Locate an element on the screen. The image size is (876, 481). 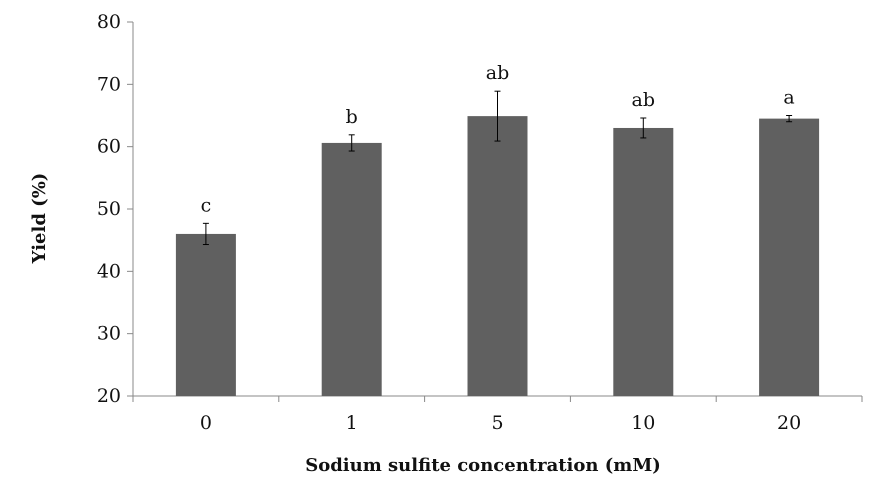
y-tick-label: 60 is located at coordinates (109, 147).